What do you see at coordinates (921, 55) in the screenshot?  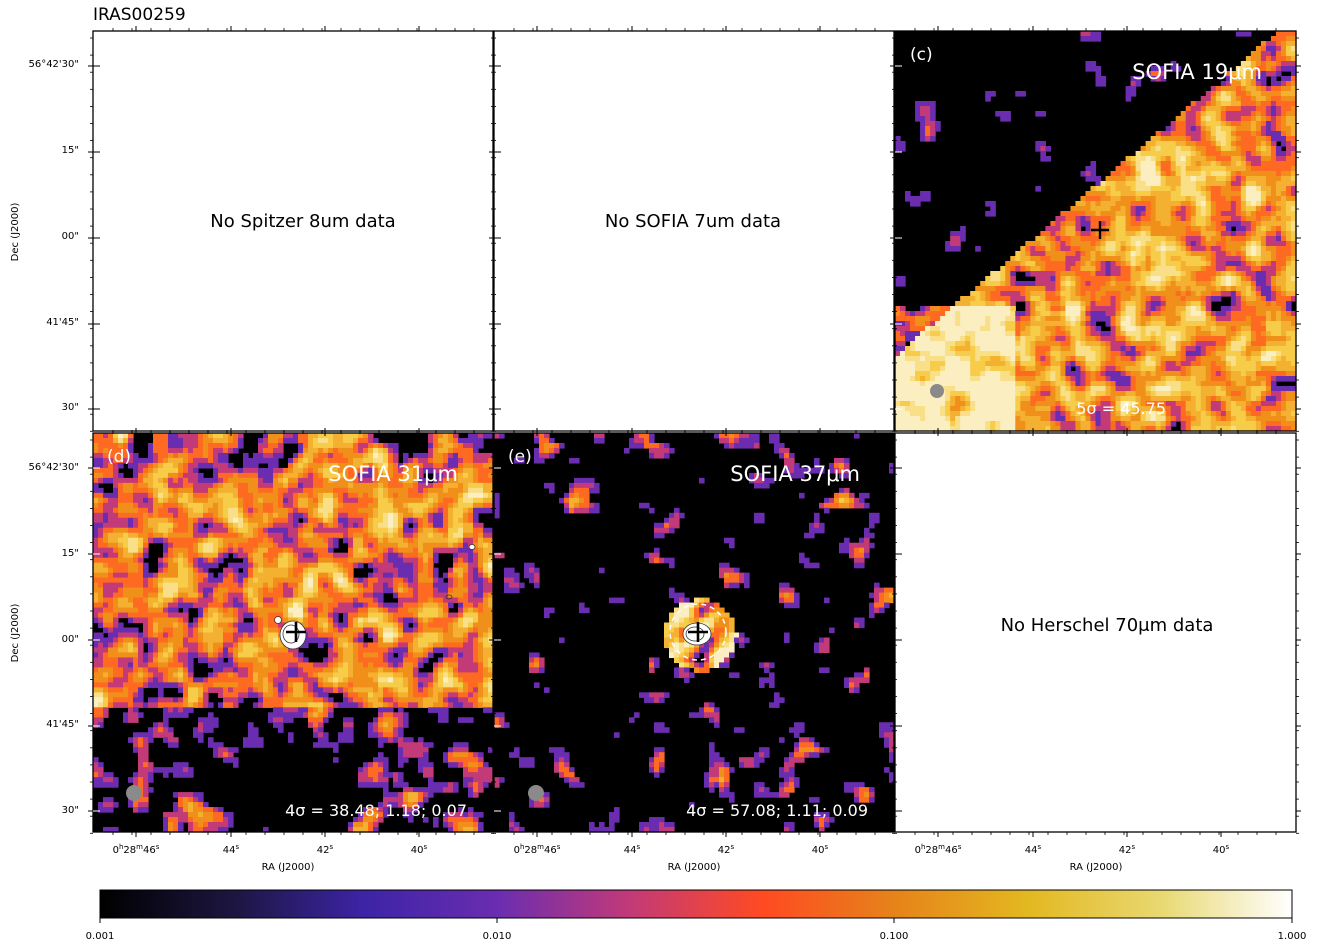 I see `panel-c-label: (c)` at bounding box center [921, 55].